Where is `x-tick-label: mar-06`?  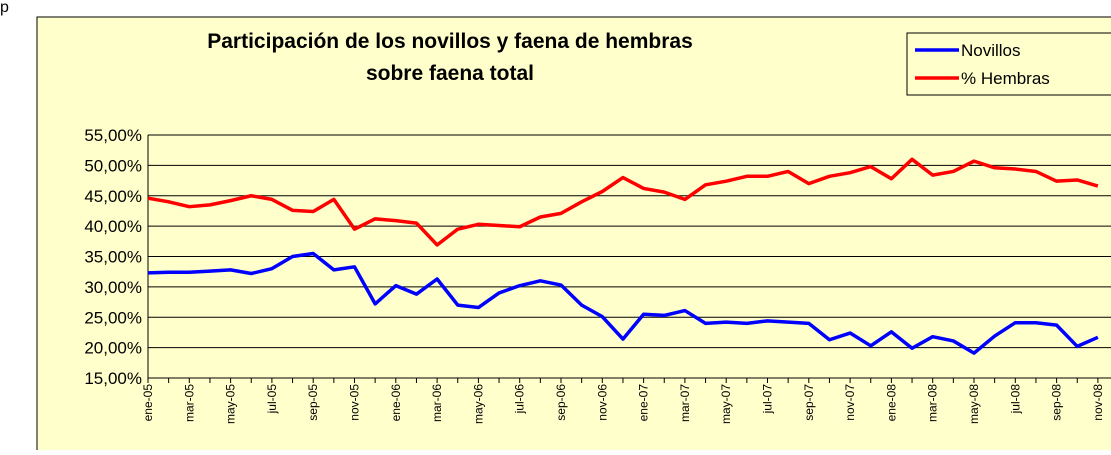 x-tick-label: mar-06 is located at coordinates (437, 403).